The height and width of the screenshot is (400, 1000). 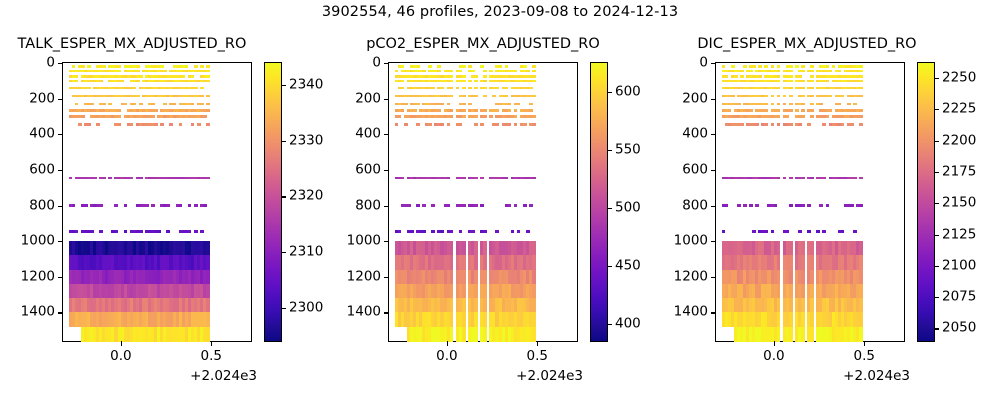 What do you see at coordinates (615, 202) in the screenshot?
I see `colorbar-pco2: 400 450 500 550 600` at bounding box center [615, 202].